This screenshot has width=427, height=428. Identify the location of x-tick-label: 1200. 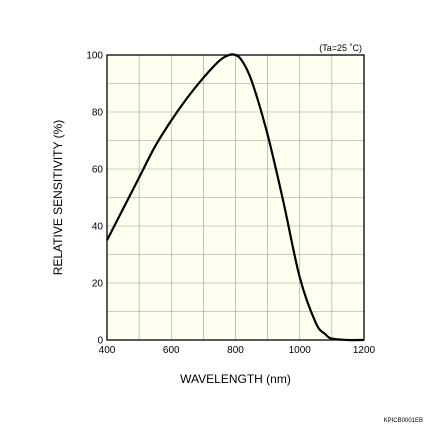
(364, 350).